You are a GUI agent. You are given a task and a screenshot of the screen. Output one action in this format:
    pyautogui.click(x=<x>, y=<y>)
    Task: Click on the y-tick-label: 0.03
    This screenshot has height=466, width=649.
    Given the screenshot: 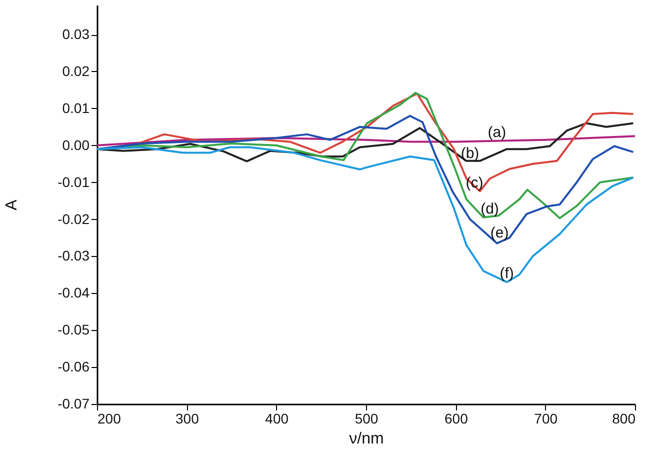 What is the action you would take?
    pyautogui.click(x=76, y=34)
    